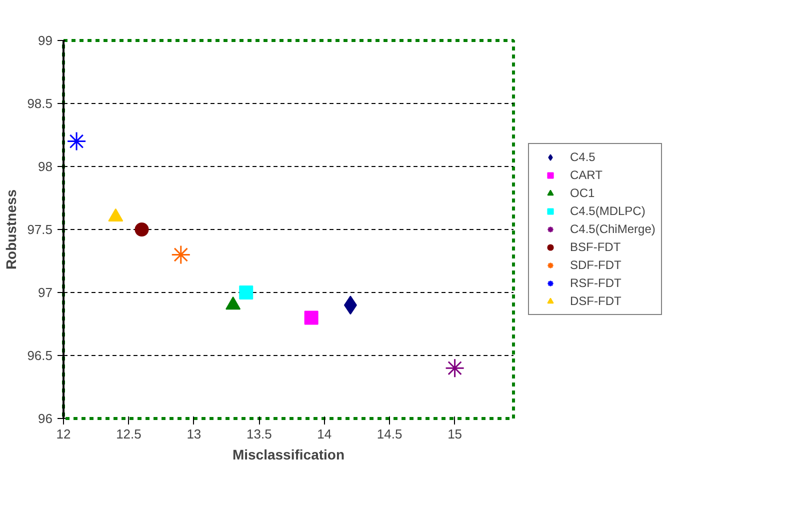 This screenshot has width=800, height=522. What do you see at coordinates (596, 301) in the screenshot?
I see `legend-label: DSF-FDT` at bounding box center [596, 301].